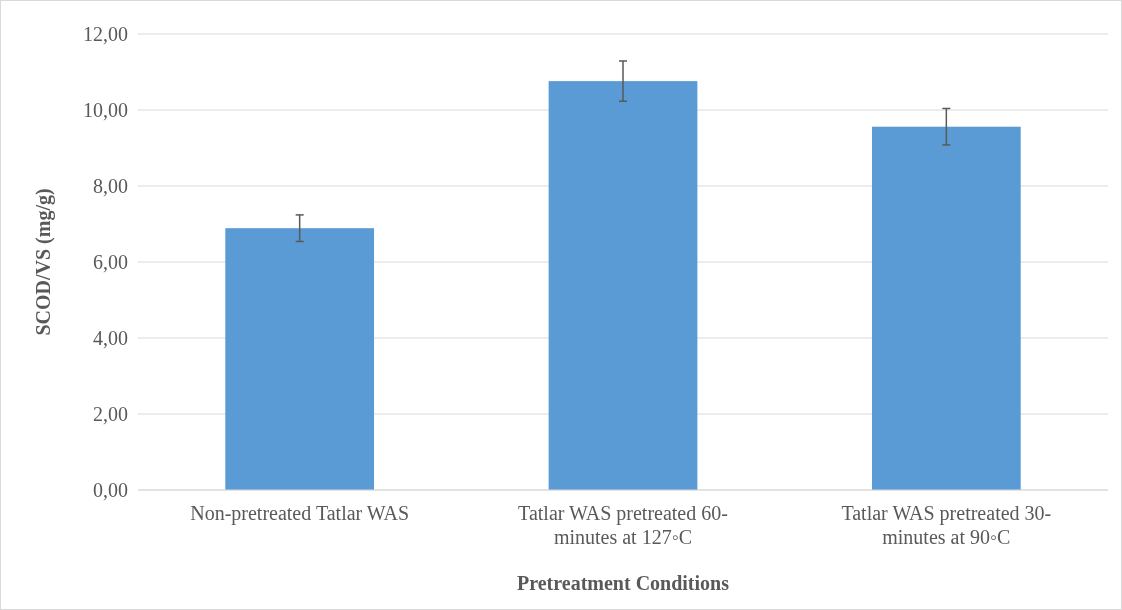 This screenshot has width=1122, height=610. Describe the element at coordinates (105, 34) in the screenshot. I see `y-tick-label: 12,00` at that location.